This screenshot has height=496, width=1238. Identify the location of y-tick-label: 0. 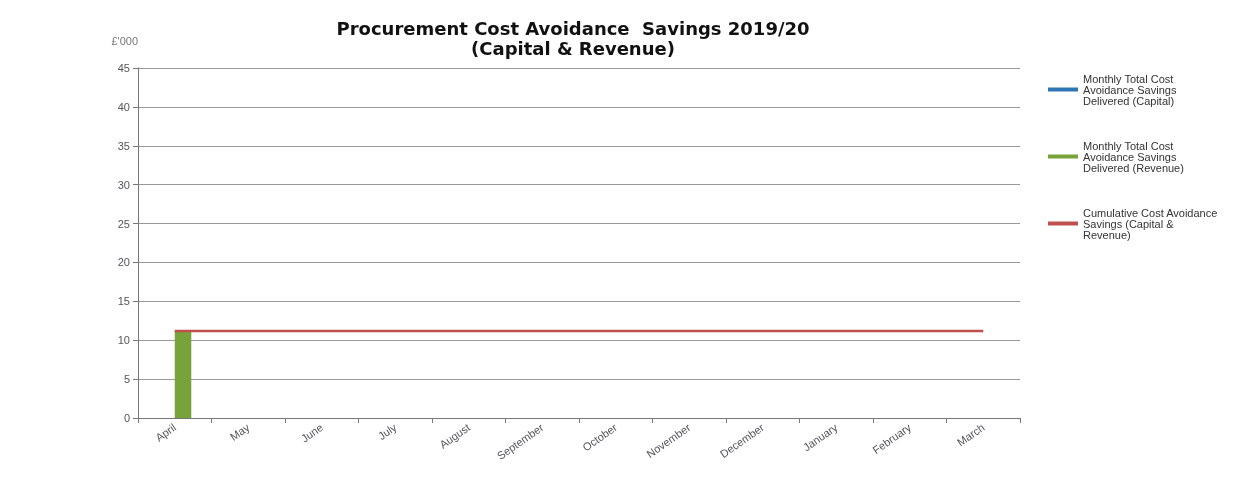
(126, 418).